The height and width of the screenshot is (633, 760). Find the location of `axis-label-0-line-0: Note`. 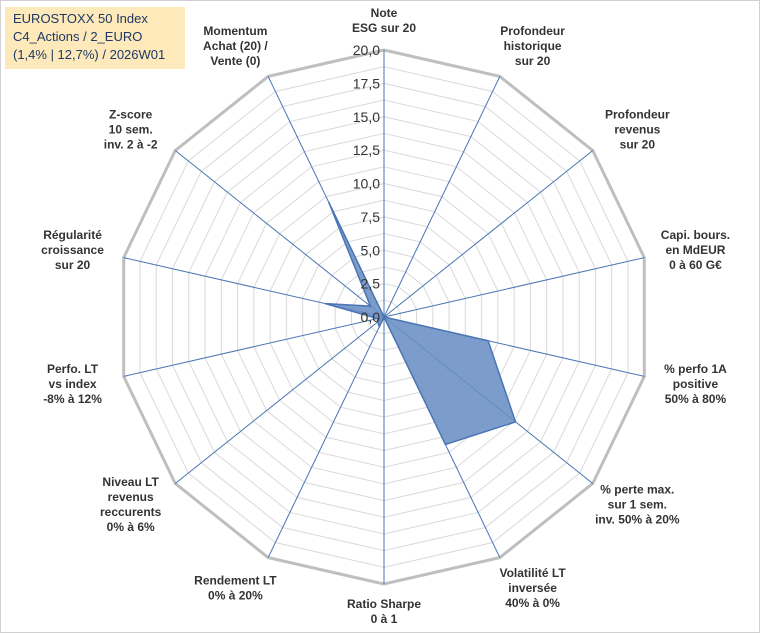

axis-label-0-line-0: Note is located at coordinates (384, 13).